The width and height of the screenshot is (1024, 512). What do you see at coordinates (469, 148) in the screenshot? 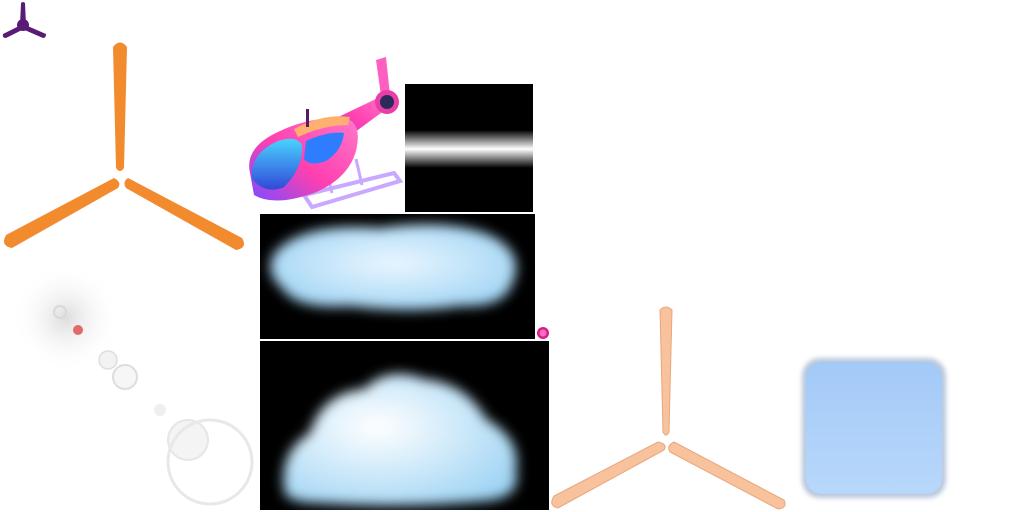
I see `light-beam-strip` at bounding box center [469, 148].